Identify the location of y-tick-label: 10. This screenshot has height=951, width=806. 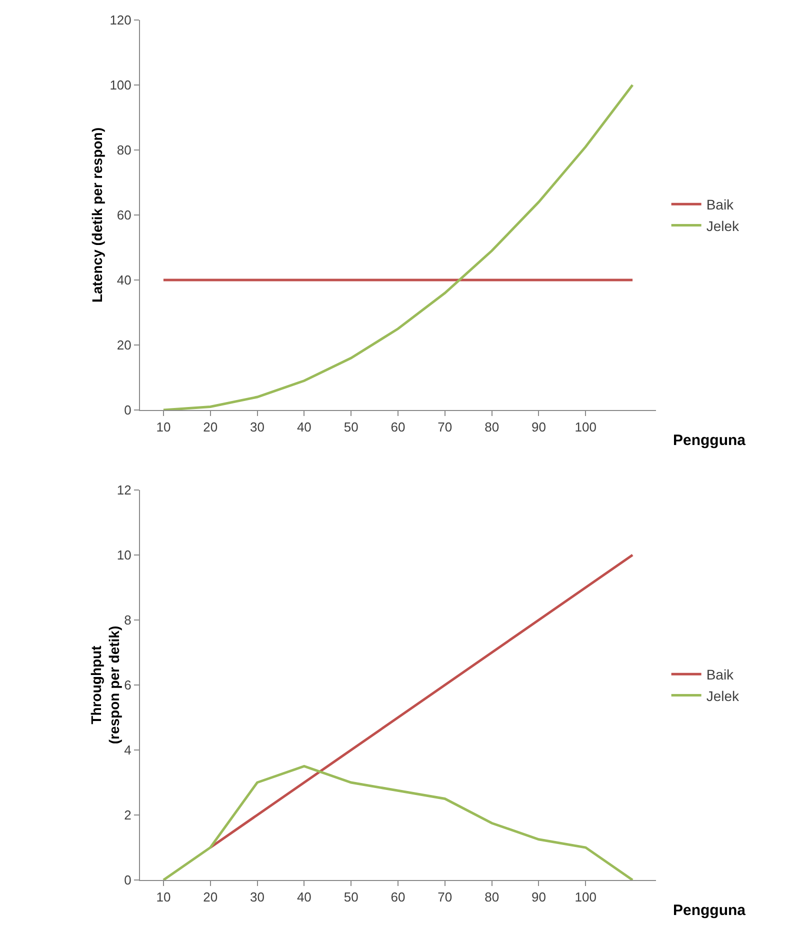
(124, 555).